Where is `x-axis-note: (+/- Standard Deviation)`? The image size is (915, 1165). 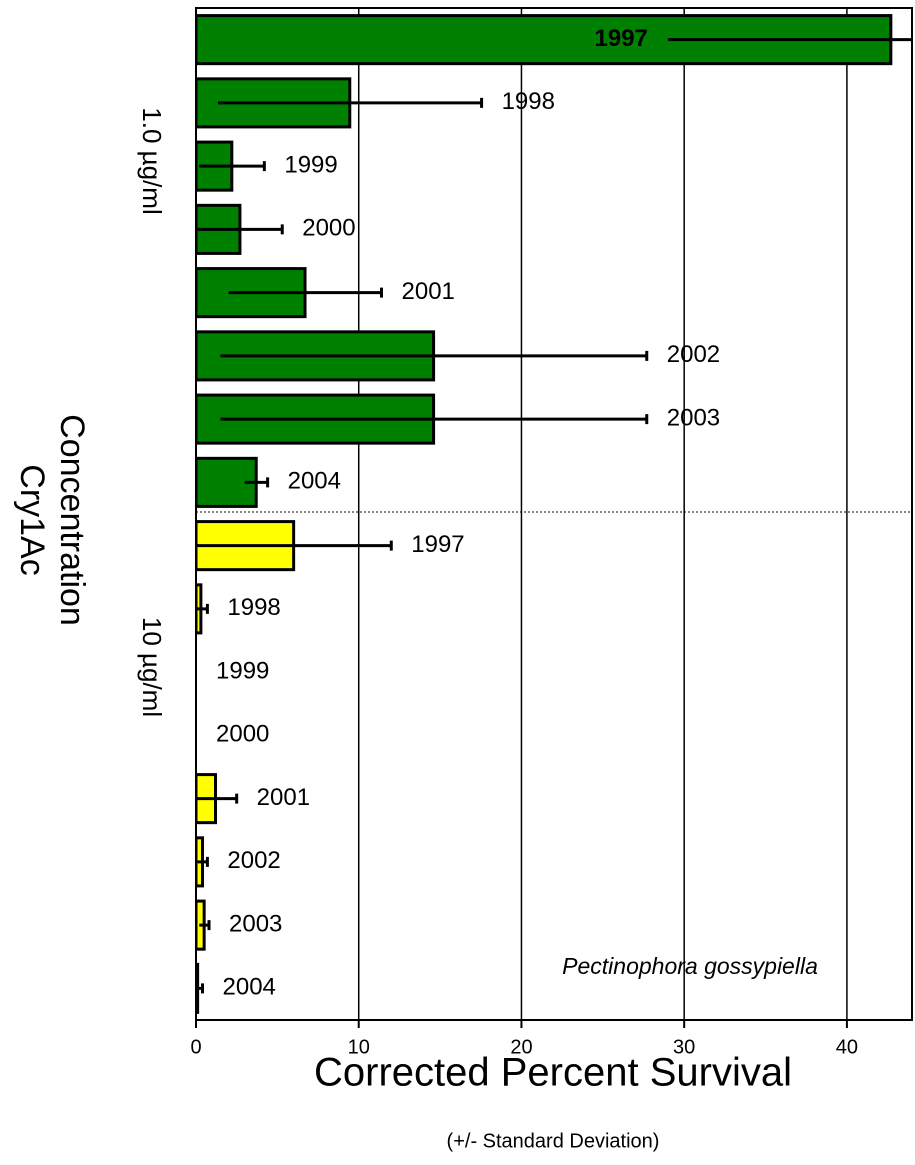 x-axis-note: (+/- Standard Deviation) is located at coordinates (553, 1141).